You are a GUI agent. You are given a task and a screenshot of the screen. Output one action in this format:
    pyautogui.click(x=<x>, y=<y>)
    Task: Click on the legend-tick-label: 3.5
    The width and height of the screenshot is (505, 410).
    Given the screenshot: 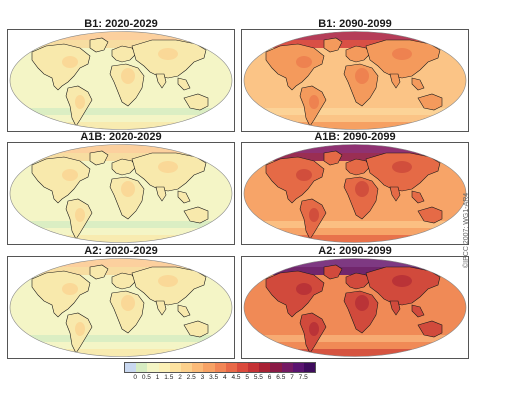 What is the action you would take?
    pyautogui.click(x=214, y=377)
    